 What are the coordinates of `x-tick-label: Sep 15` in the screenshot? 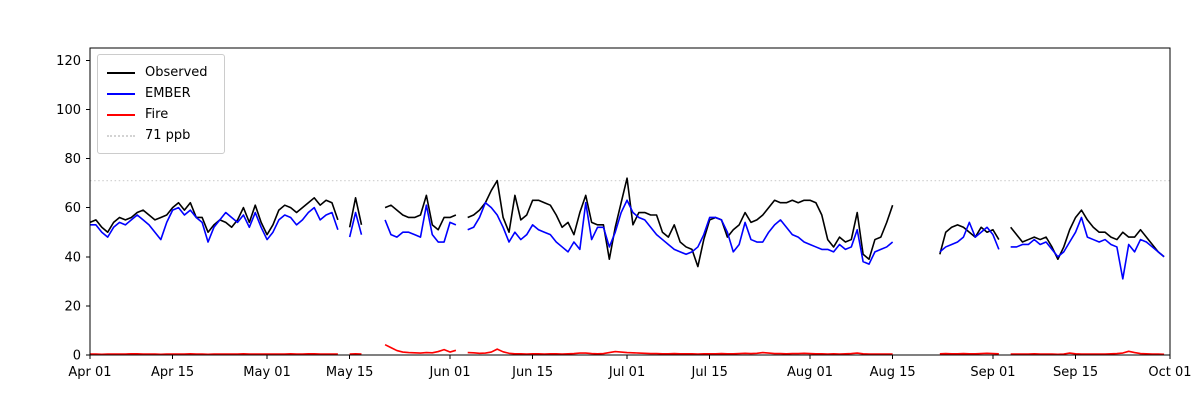 It's located at (1075, 372).